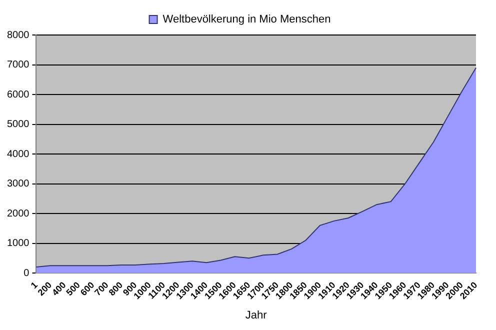 The height and width of the screenshot is (330, 496). I want to click on y-tick-label: 1000, so click(18, 244).